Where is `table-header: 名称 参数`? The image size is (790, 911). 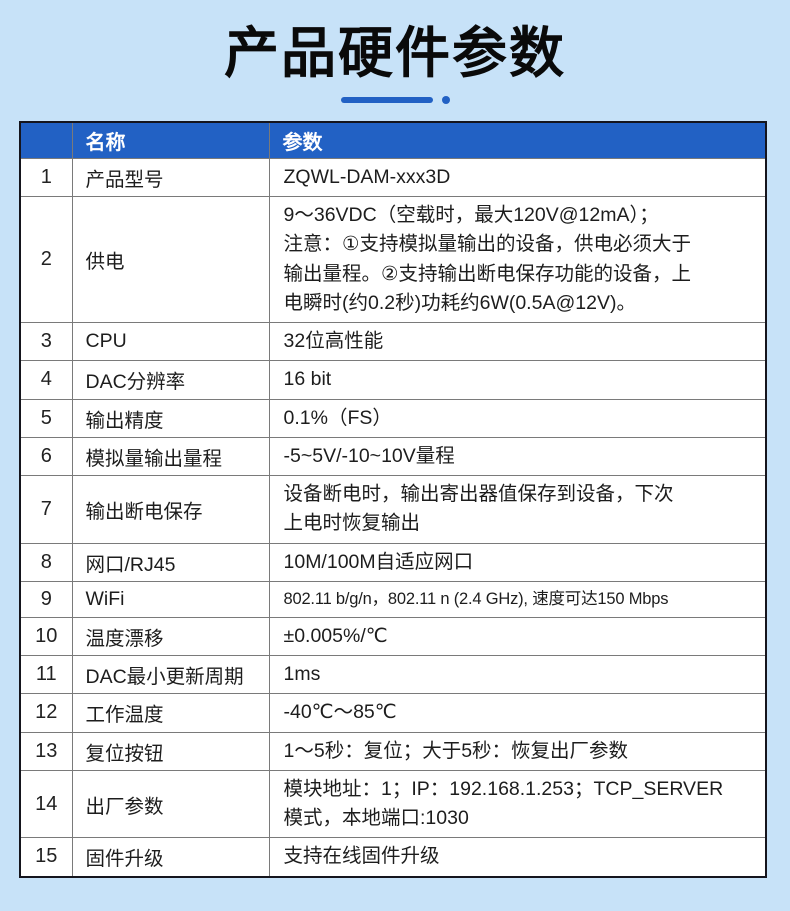
table-header: 名称 参数 is located at coordinates (393, 140).